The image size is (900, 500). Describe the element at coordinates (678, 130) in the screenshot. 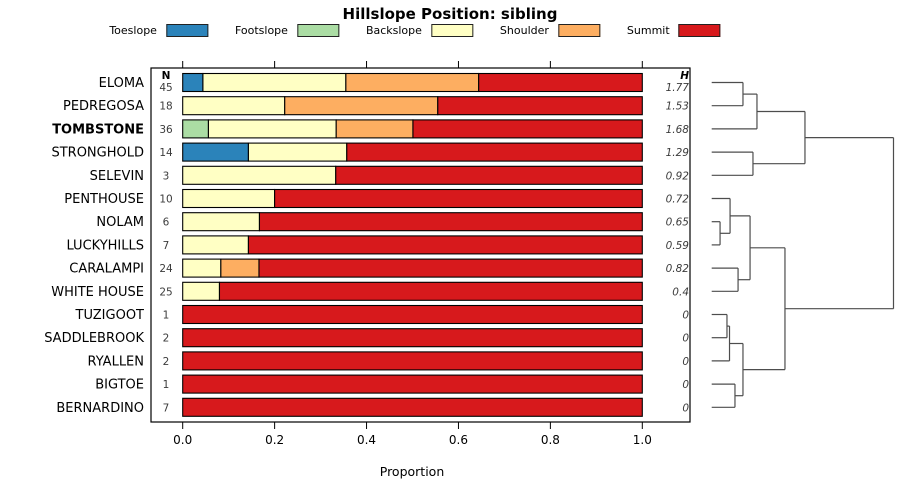

I see `h-value: 1.68` at that location.